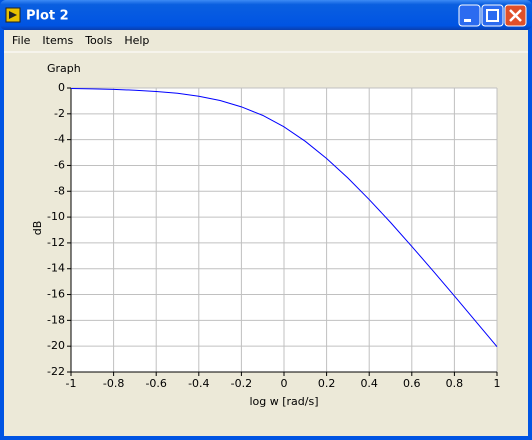 Image resolution: width=532 pixels, height=440 pixels. Describe the element at coordinates (56, 345) in the screenshot. I see `y-tick-label: -20` at that location.